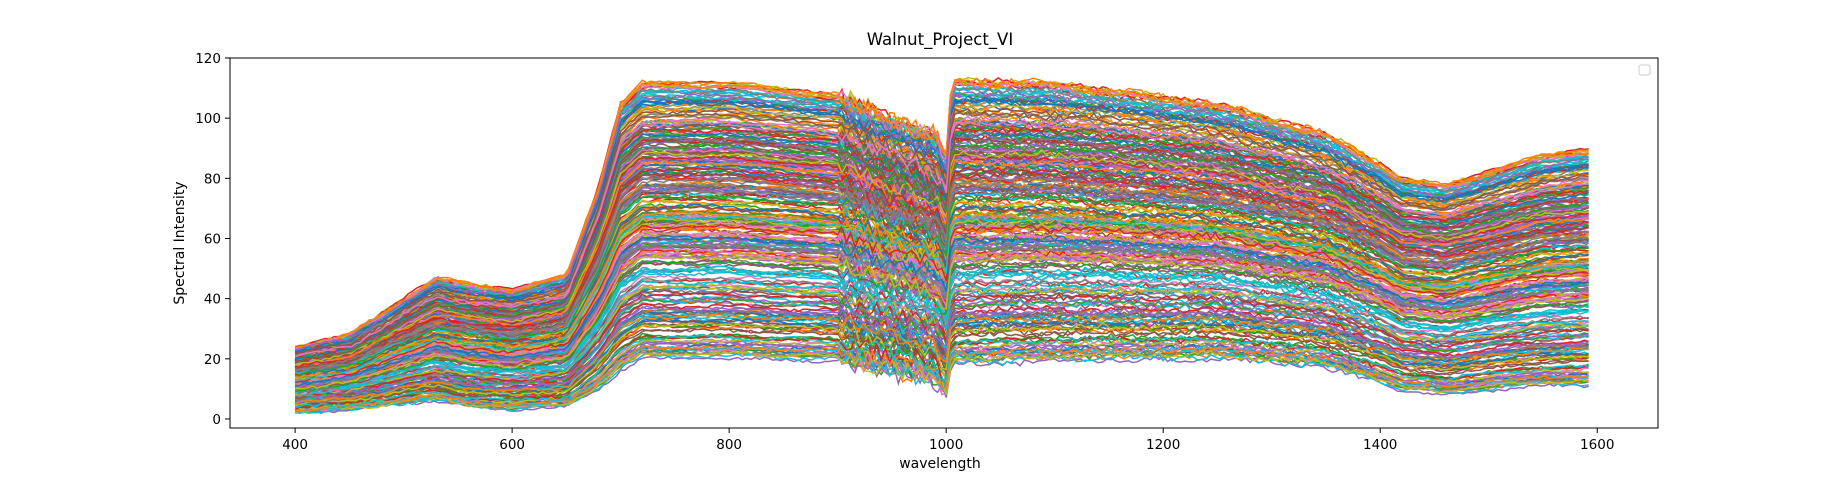 This screenshot has height=480, width=1832. What do you see at coordinates (512, 445) in the screenshot?
I see `x-tick-label: 600` at bounding box center [512, 445].